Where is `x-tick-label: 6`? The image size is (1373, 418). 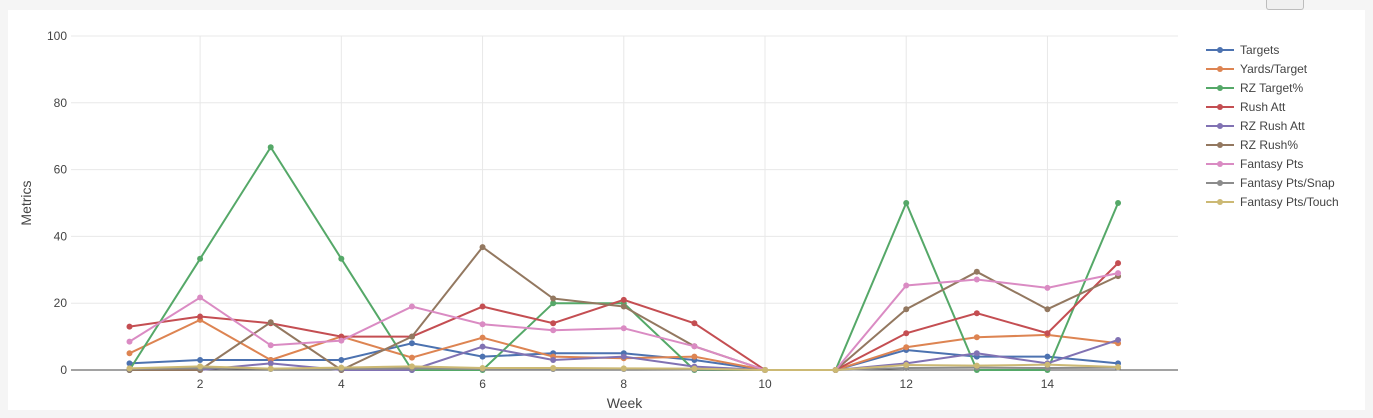 x-tick-label: 6 is located at coordinates (482, 384).